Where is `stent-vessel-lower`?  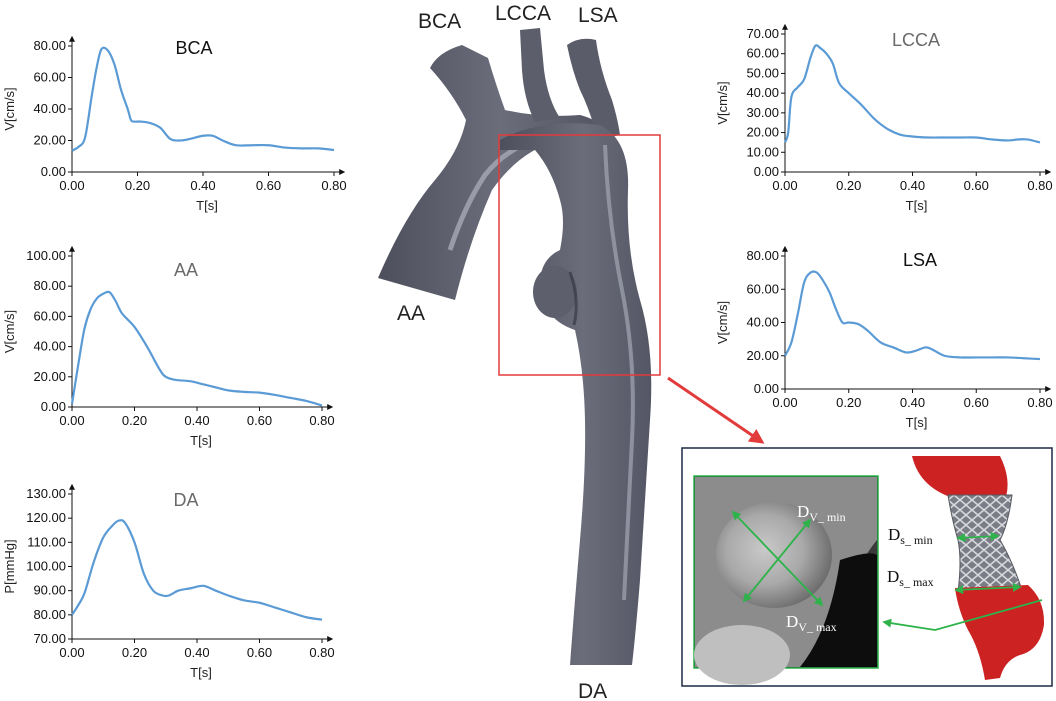 stent-vessel-lower is located at coordinates (1000, 632).